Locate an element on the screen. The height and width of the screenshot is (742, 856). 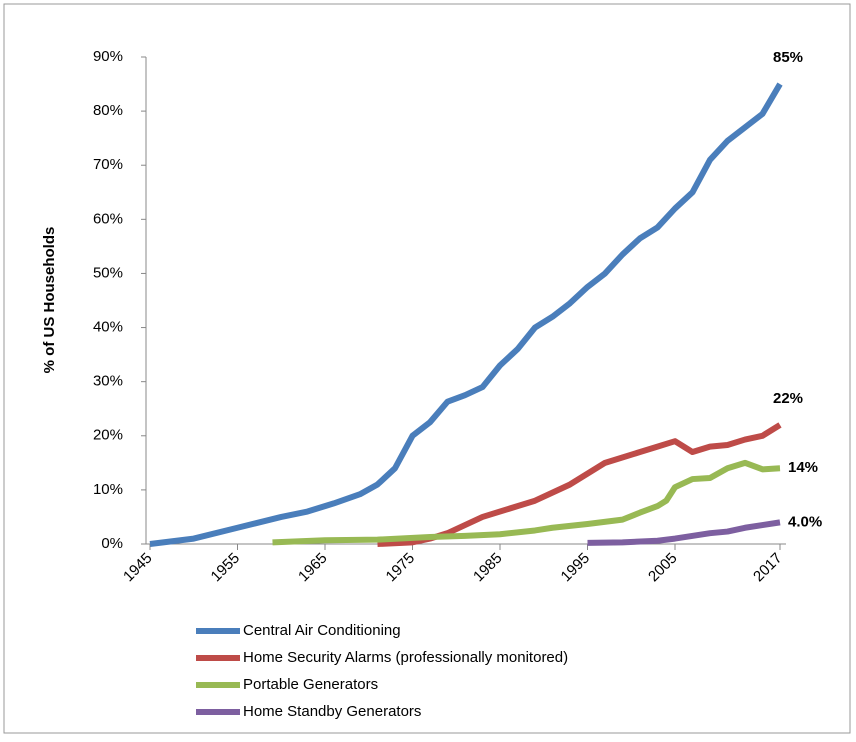
y-tick-label: 20% is located at coordinates (108, 435).